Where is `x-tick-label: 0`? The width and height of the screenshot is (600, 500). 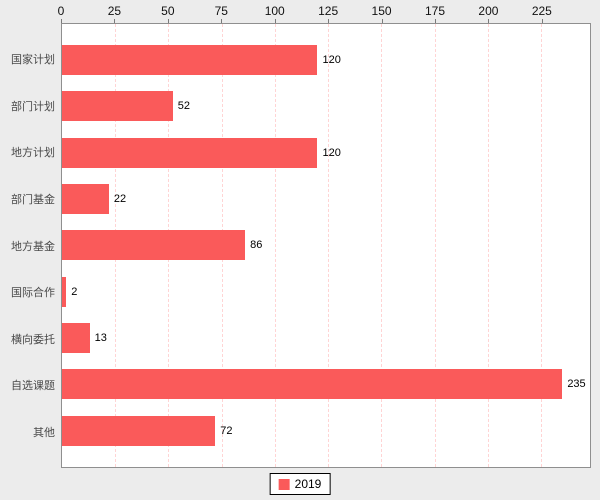
x-tick-label: 0 is located at coordinates (61, 11).